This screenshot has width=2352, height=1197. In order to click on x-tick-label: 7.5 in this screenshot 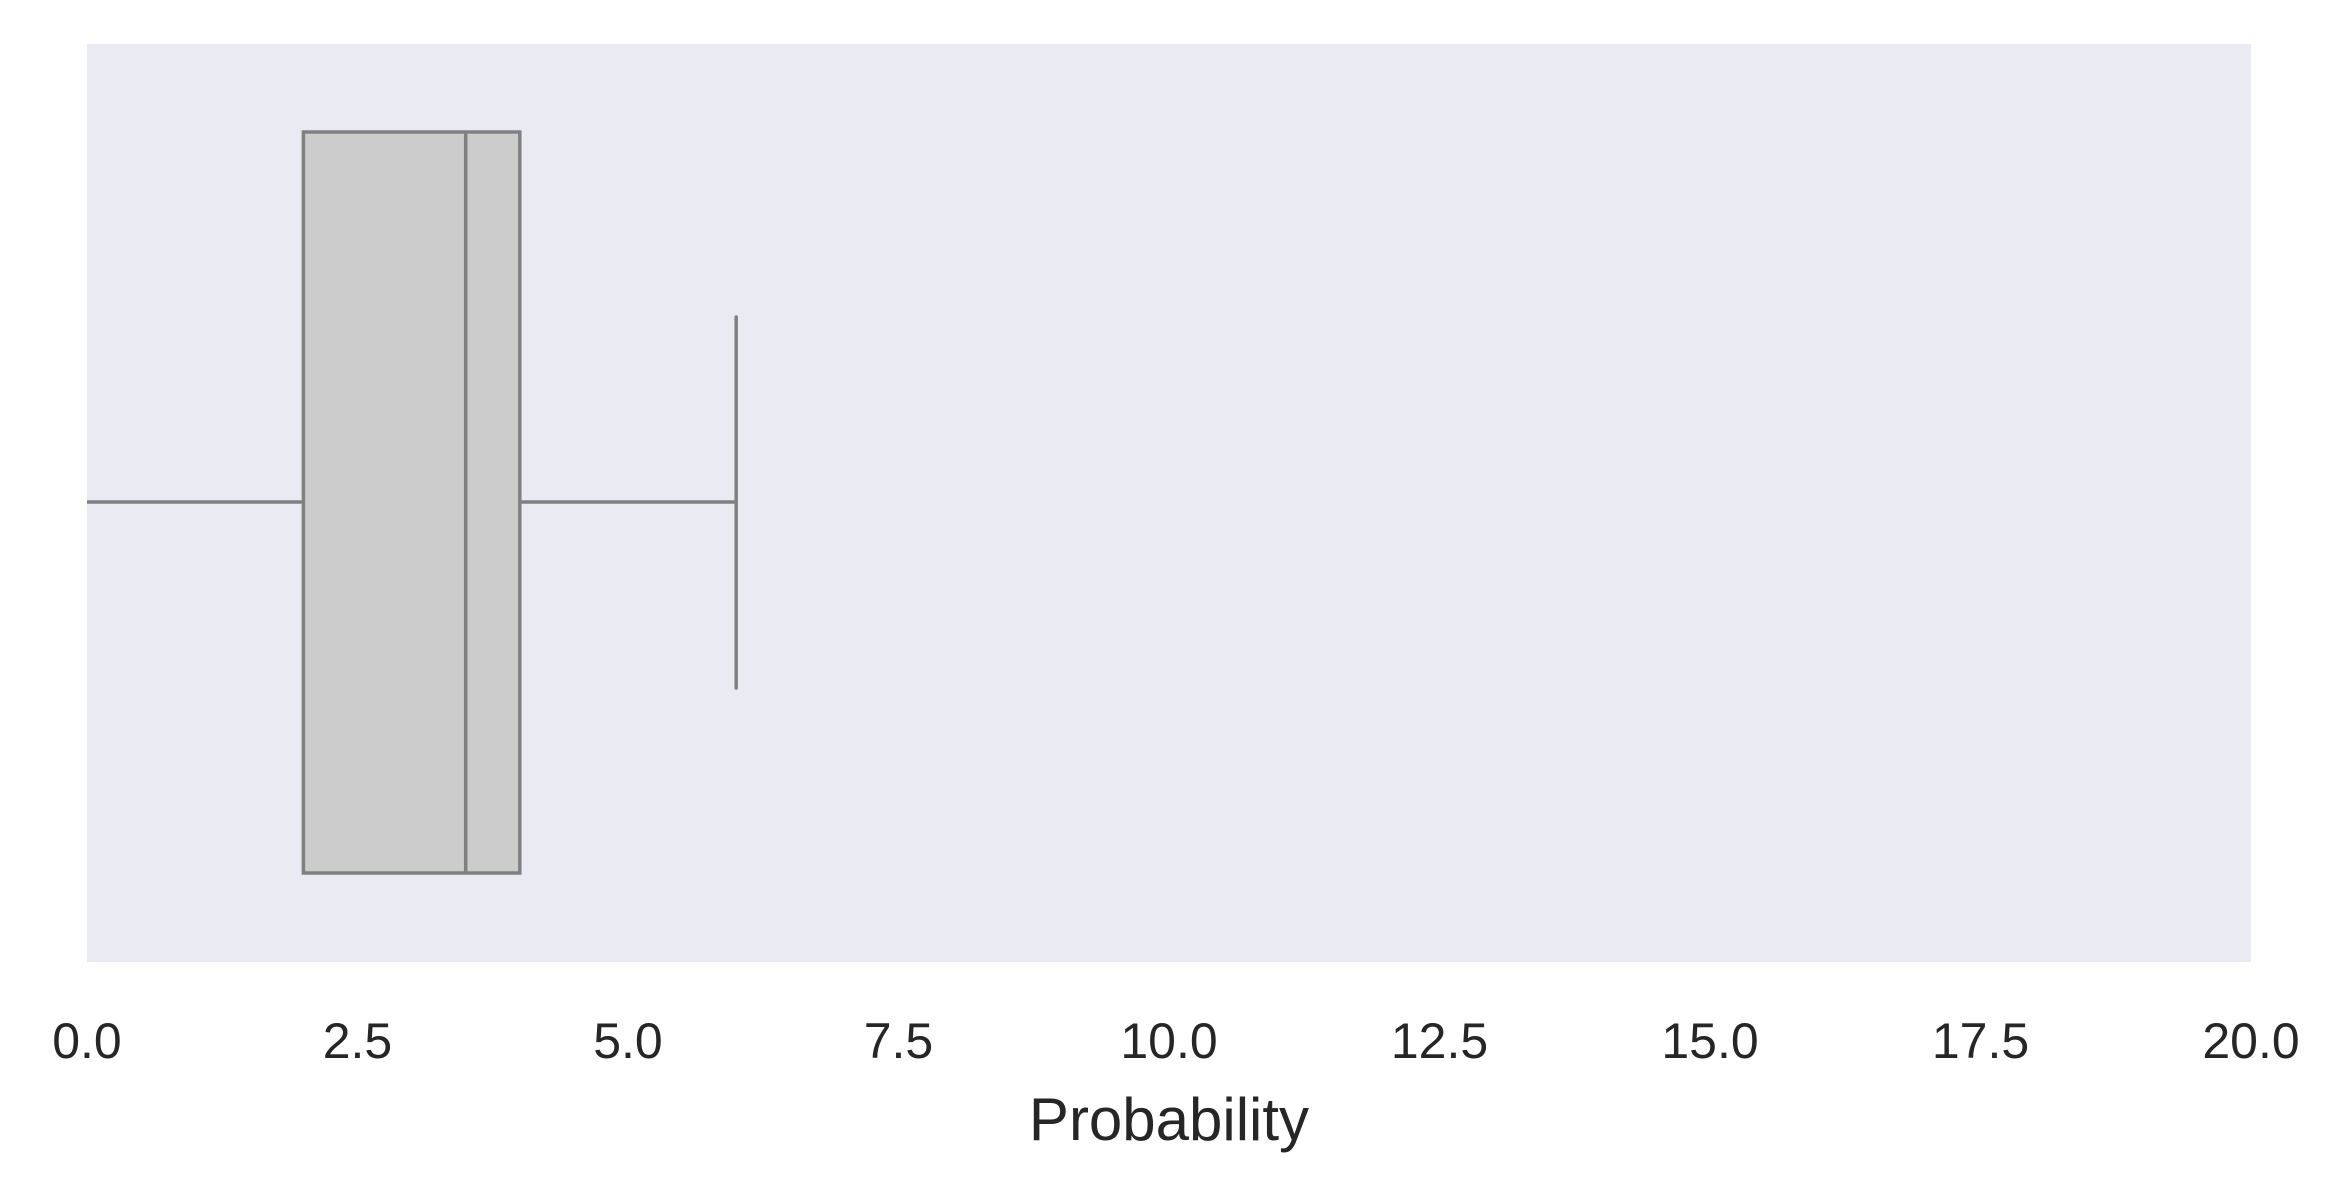, I will do `click(899, 1041)`.